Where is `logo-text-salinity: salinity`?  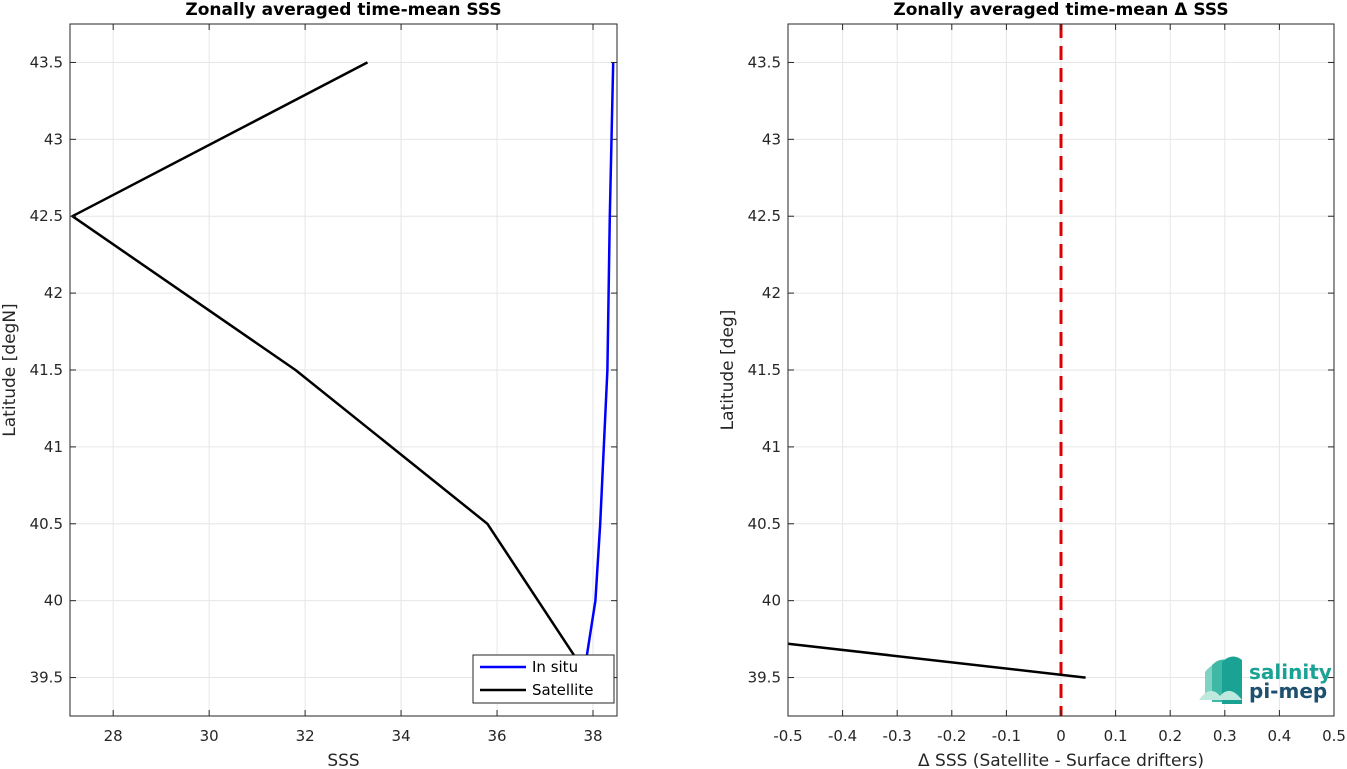
logo-text-salinity: salinity is located at coordinates (1290, 672).